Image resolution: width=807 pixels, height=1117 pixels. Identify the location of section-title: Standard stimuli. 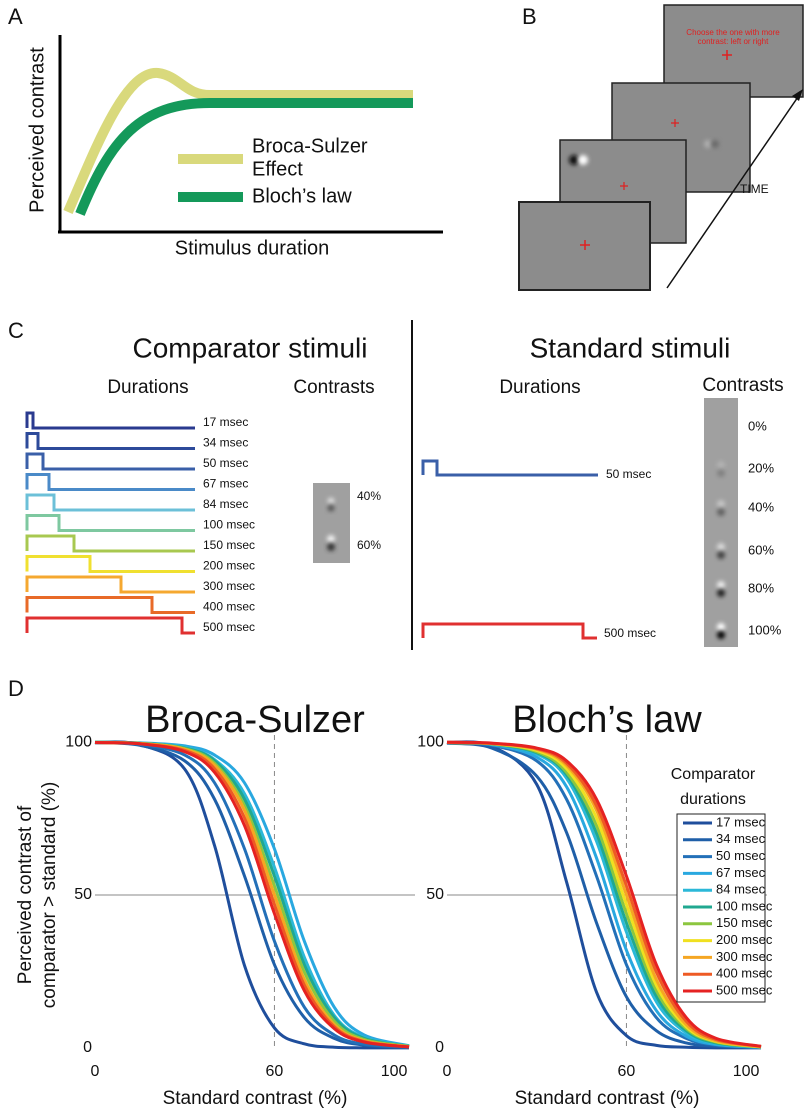
(630, 347).